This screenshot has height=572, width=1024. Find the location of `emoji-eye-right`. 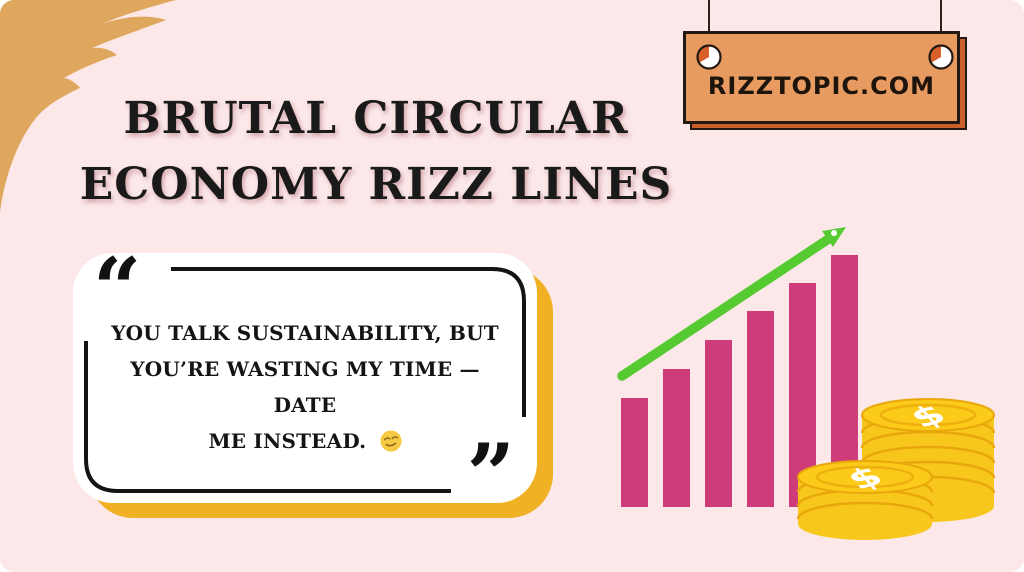

emoji-eye-right is located at coordinates (394, 438).